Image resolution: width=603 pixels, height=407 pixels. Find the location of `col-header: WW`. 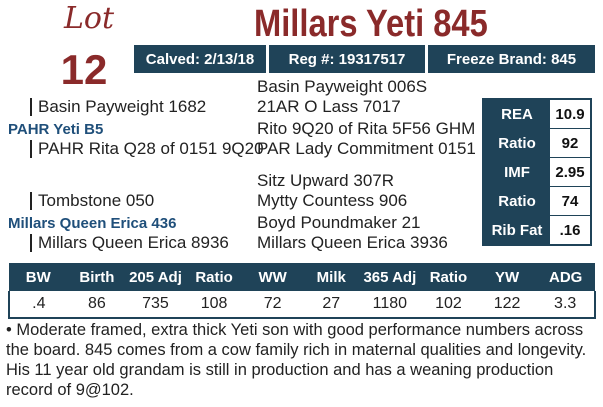

col-header: WW is located at coordinates (272, 277).